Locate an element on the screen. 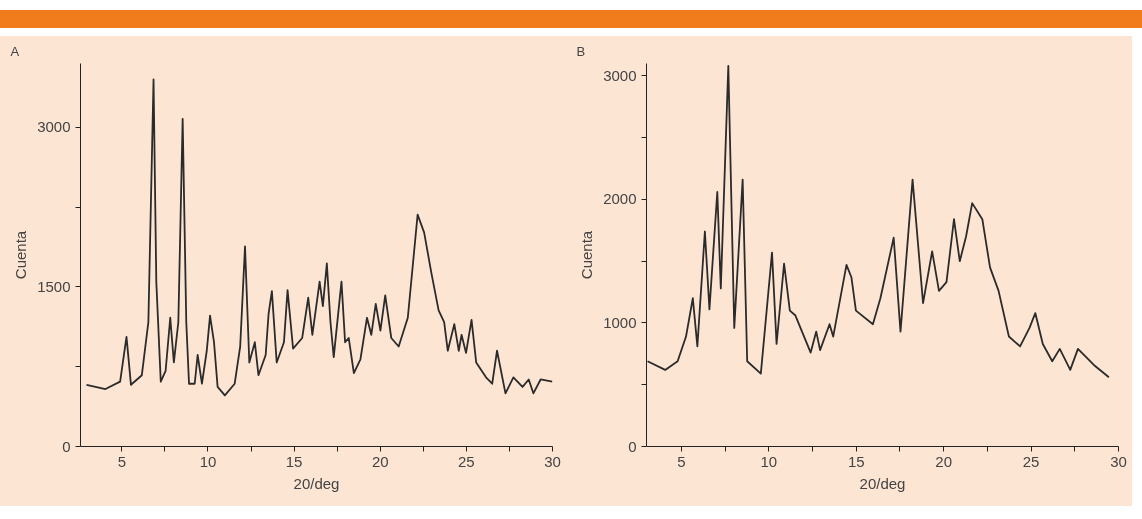 The width and height of the screenshot is (1142, 519). y-tick-label: 1500 is located at coordinates (54, 286).